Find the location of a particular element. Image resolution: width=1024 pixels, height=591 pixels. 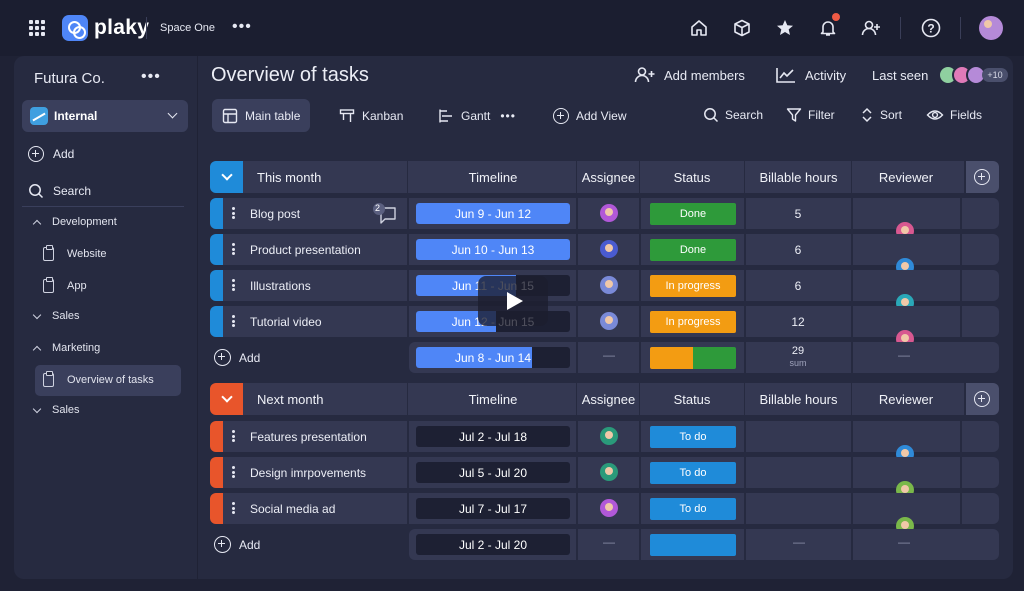

search-button: Search is located at coordinates (733, 115).